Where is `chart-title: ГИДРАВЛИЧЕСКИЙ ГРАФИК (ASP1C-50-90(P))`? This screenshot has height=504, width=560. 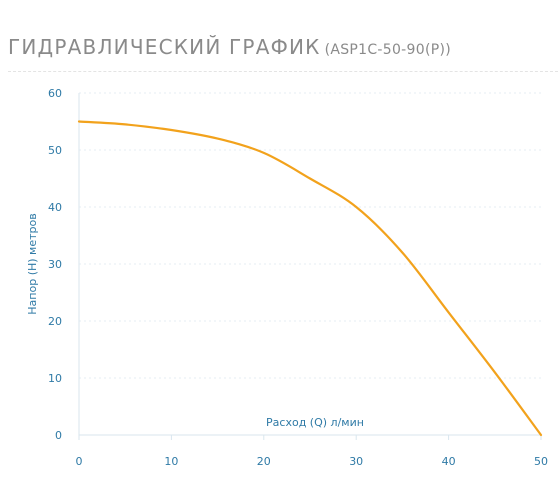 chart-title: ГИДРАВЛИЧЕСКИЙ ГРАФИК (ASP1C-50-90(P)) is located at coordinates (229, 47).